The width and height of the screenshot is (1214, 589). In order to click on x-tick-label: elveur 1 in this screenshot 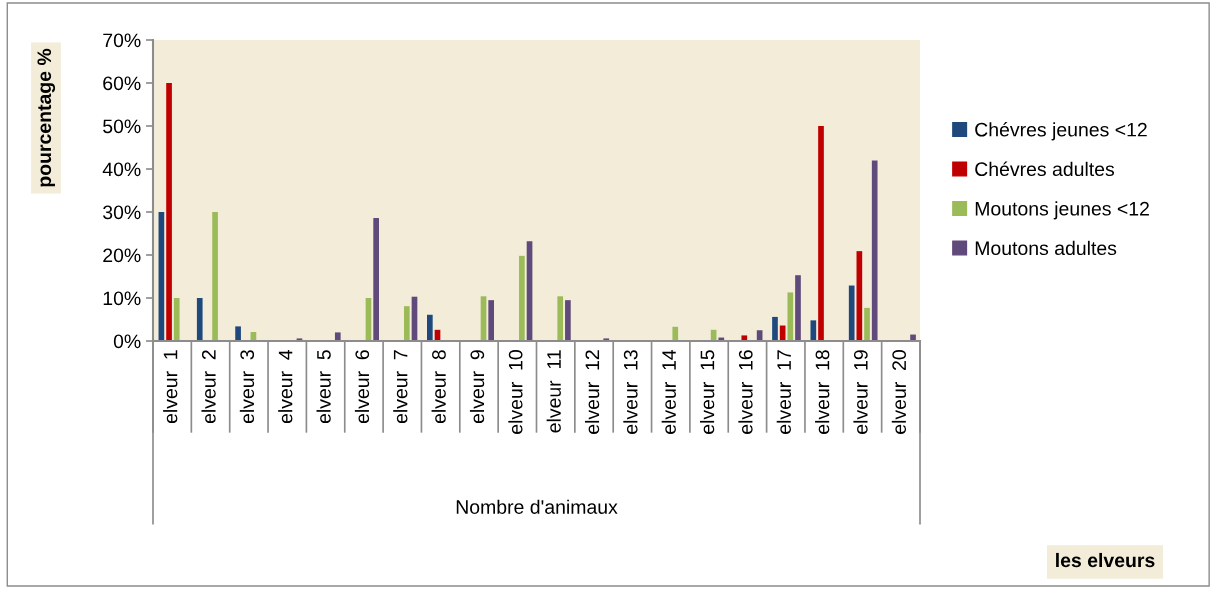, I will do `click(170, 387)`.